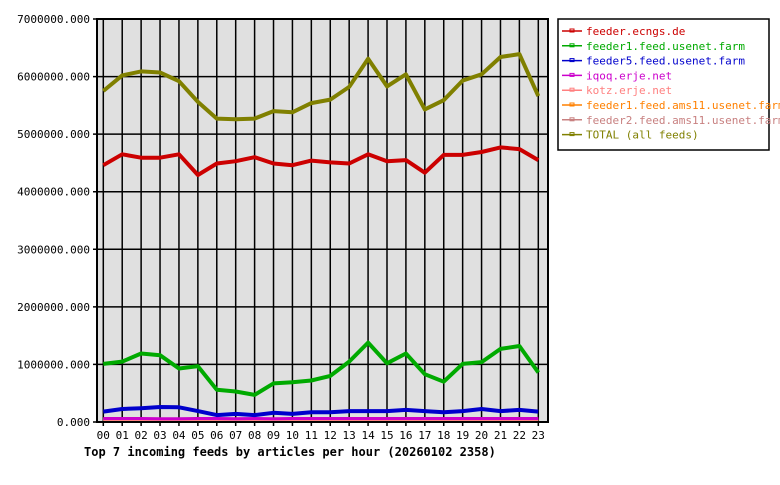  What do you see at coordinates (73, 422) in the screenshot?
I see `y-tick-label: 0.000` at bounding box center [73, 422].